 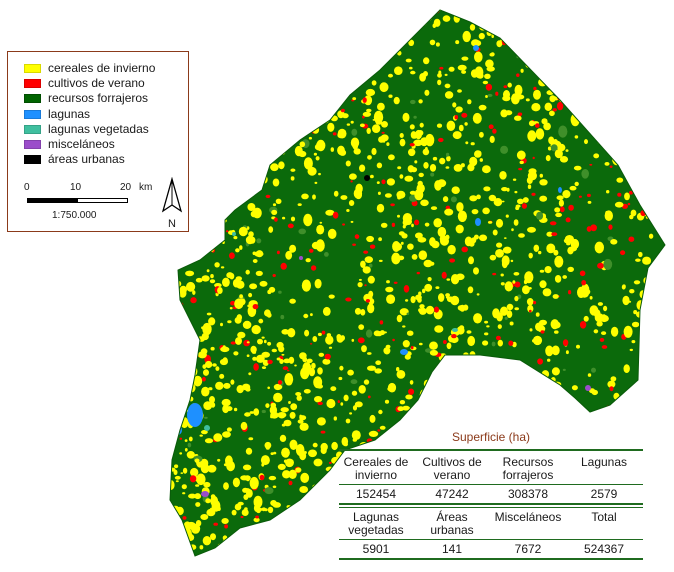 What do you see at coordinates (96, 83) in the screenshot?
I see `legend-label: cultivos de verano` at bounding box center [96, 83].